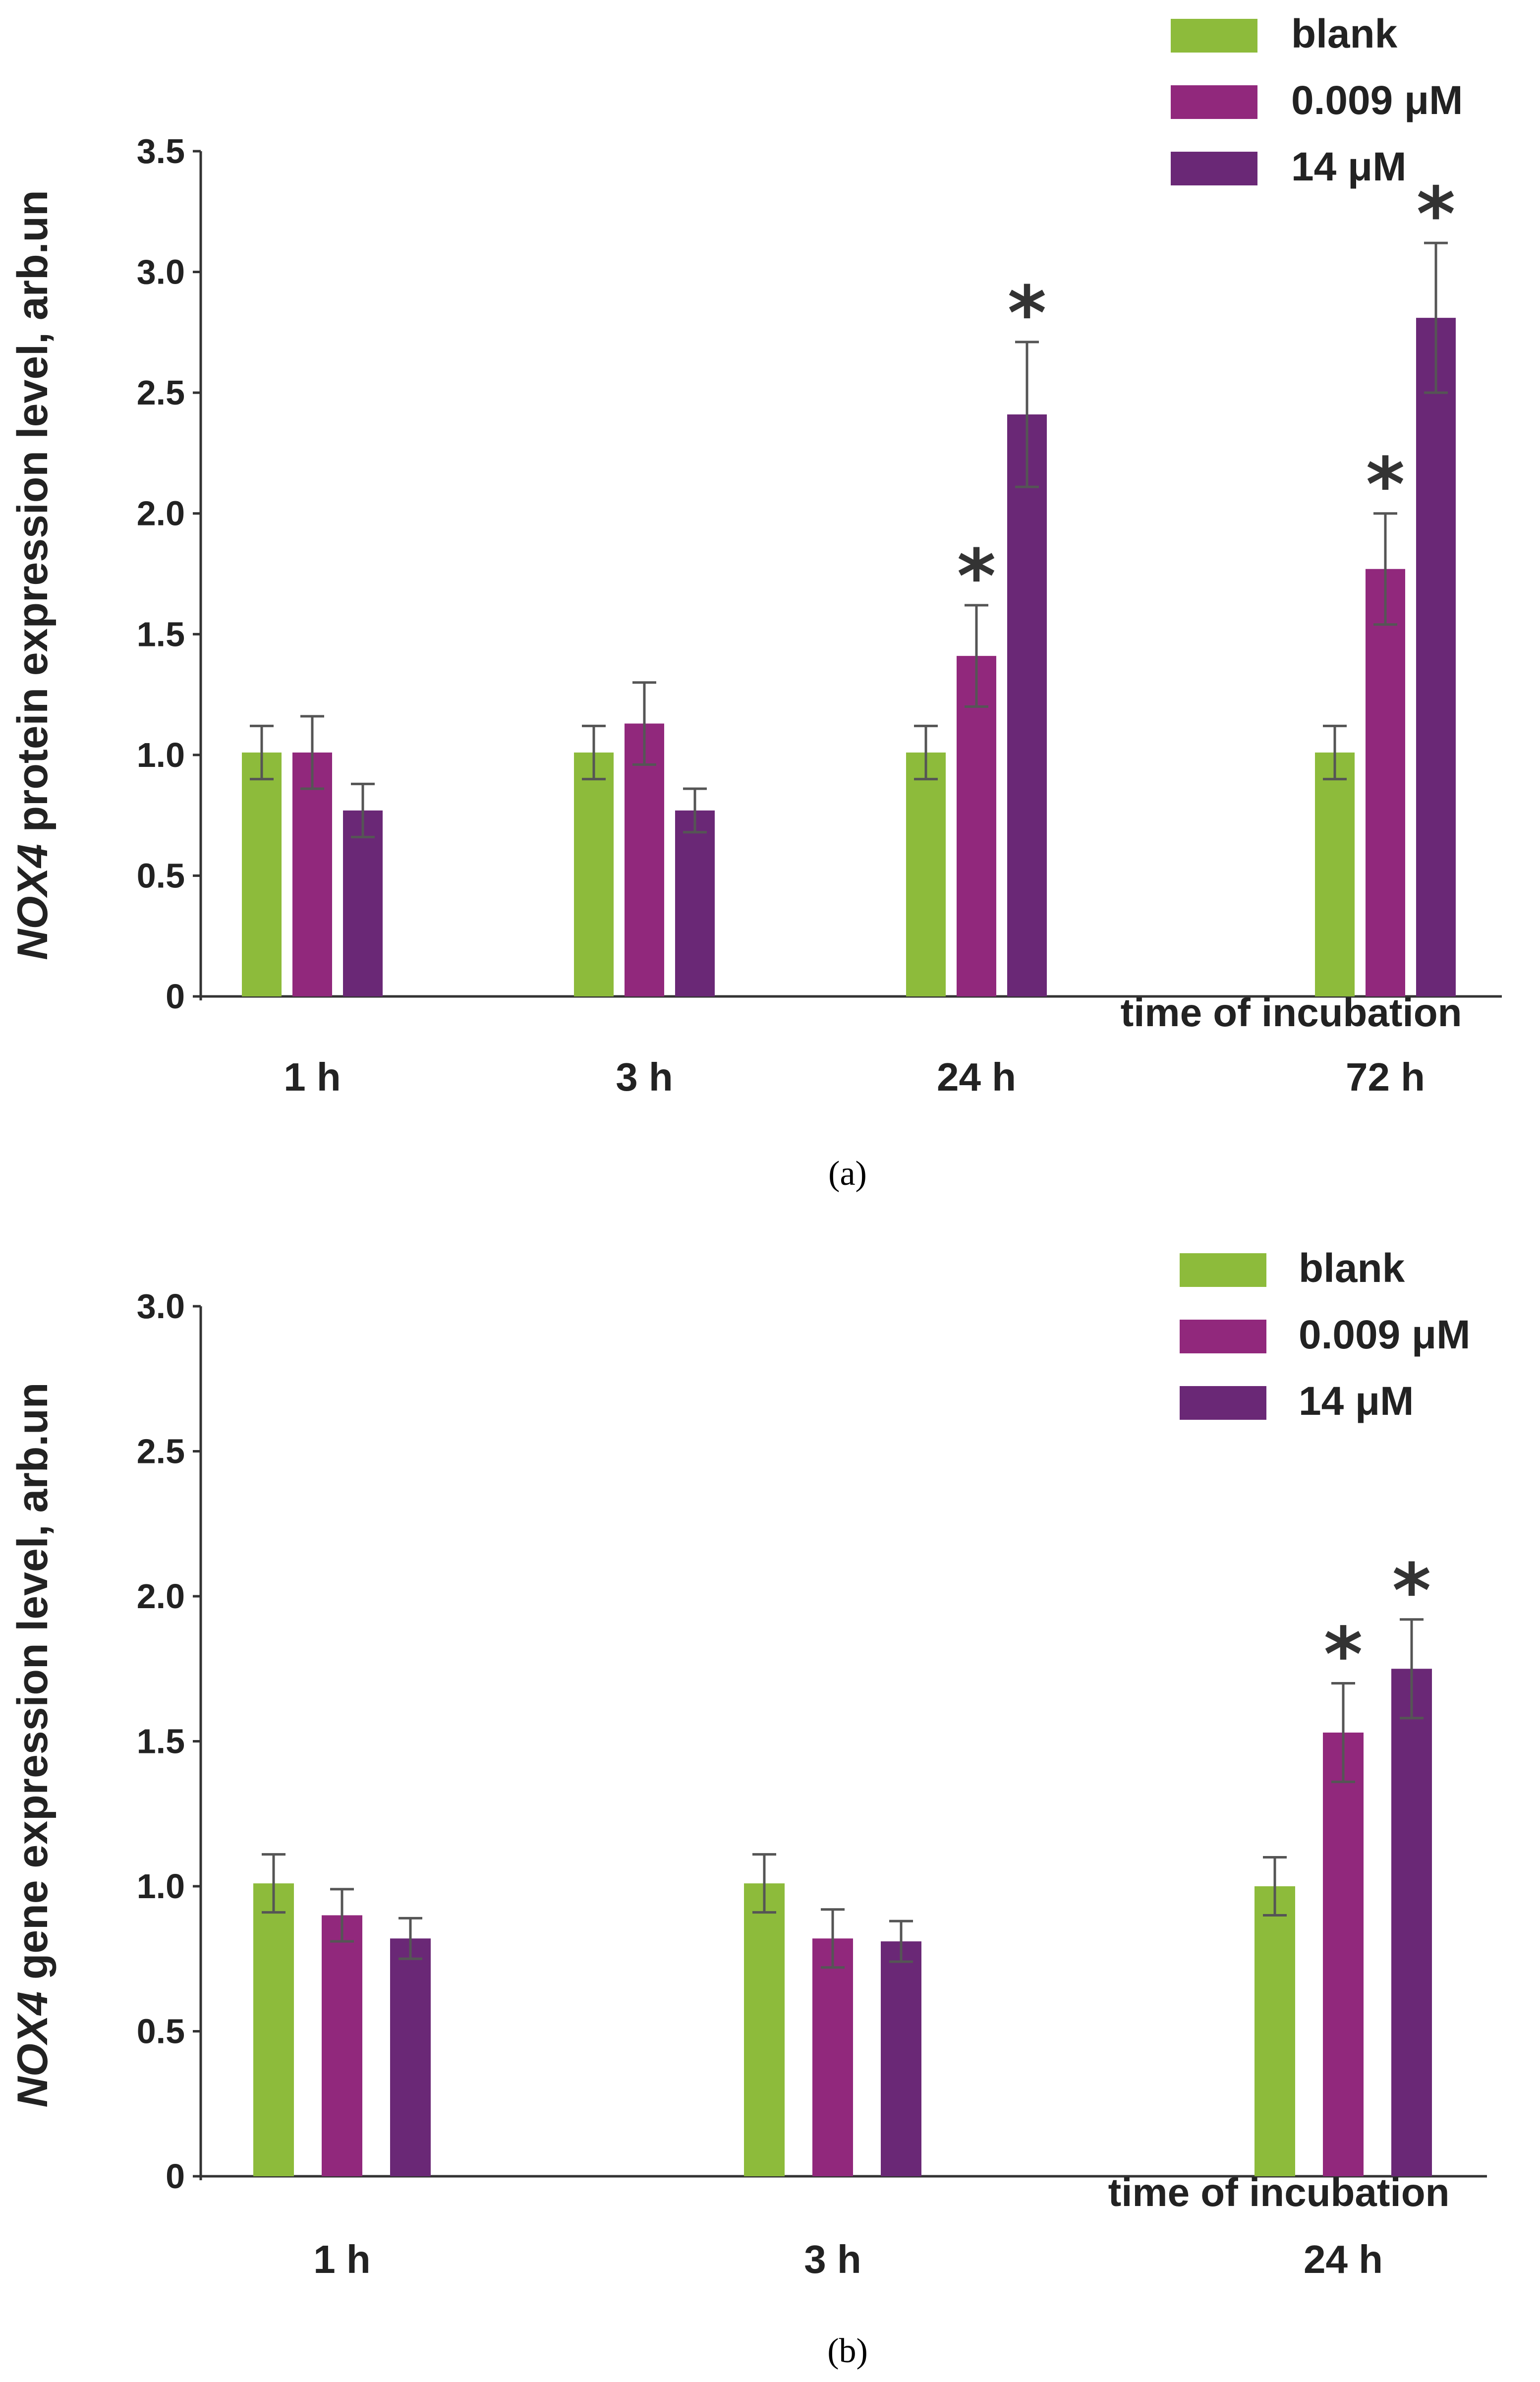  What do you see at coordinates (33, 1745) in the screenshot?
I see `y-axis-label: NOX4 gene expression level, arb.un` at bounding box center [33, 1745].